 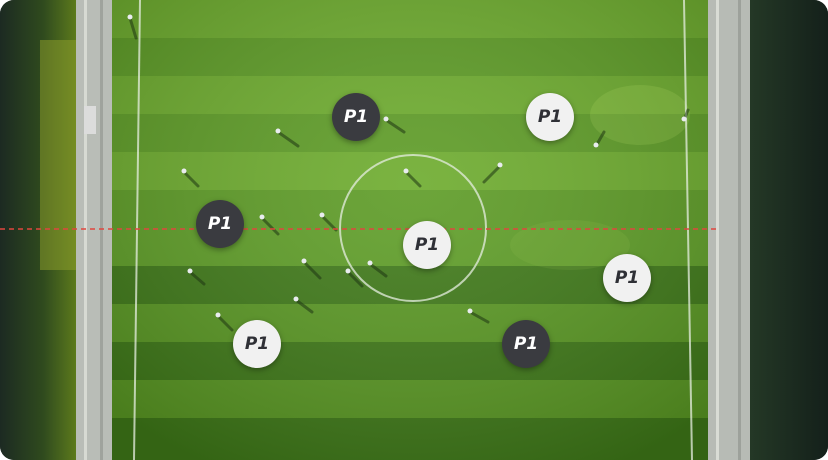 I want to click on marker-4: P1, so click(x=427, y=245).